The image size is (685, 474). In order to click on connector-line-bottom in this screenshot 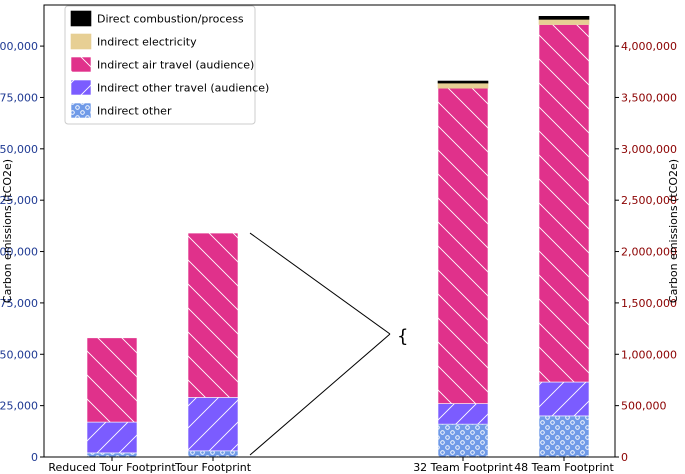, I will do `click(320, 394)`.